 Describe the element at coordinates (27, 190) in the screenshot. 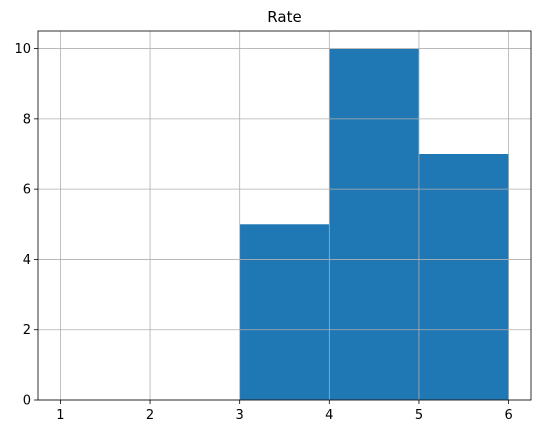

I see `y-tick-label: 6` at that location.